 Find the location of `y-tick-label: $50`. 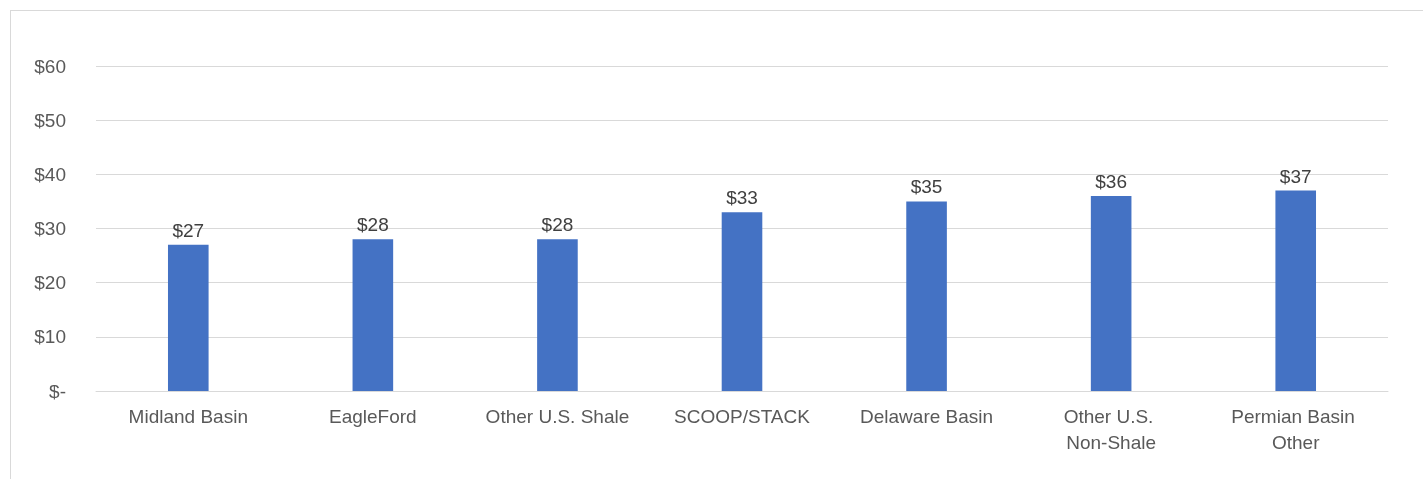

y-tick-label: $50 is located at coordinates (50, 120).